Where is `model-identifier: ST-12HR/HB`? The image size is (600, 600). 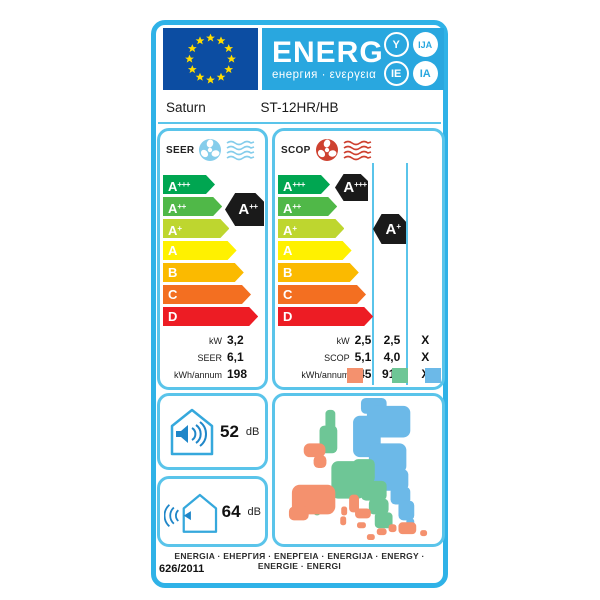
model-identifier: ST-12HR/HB is located at coordinates (299, 107).